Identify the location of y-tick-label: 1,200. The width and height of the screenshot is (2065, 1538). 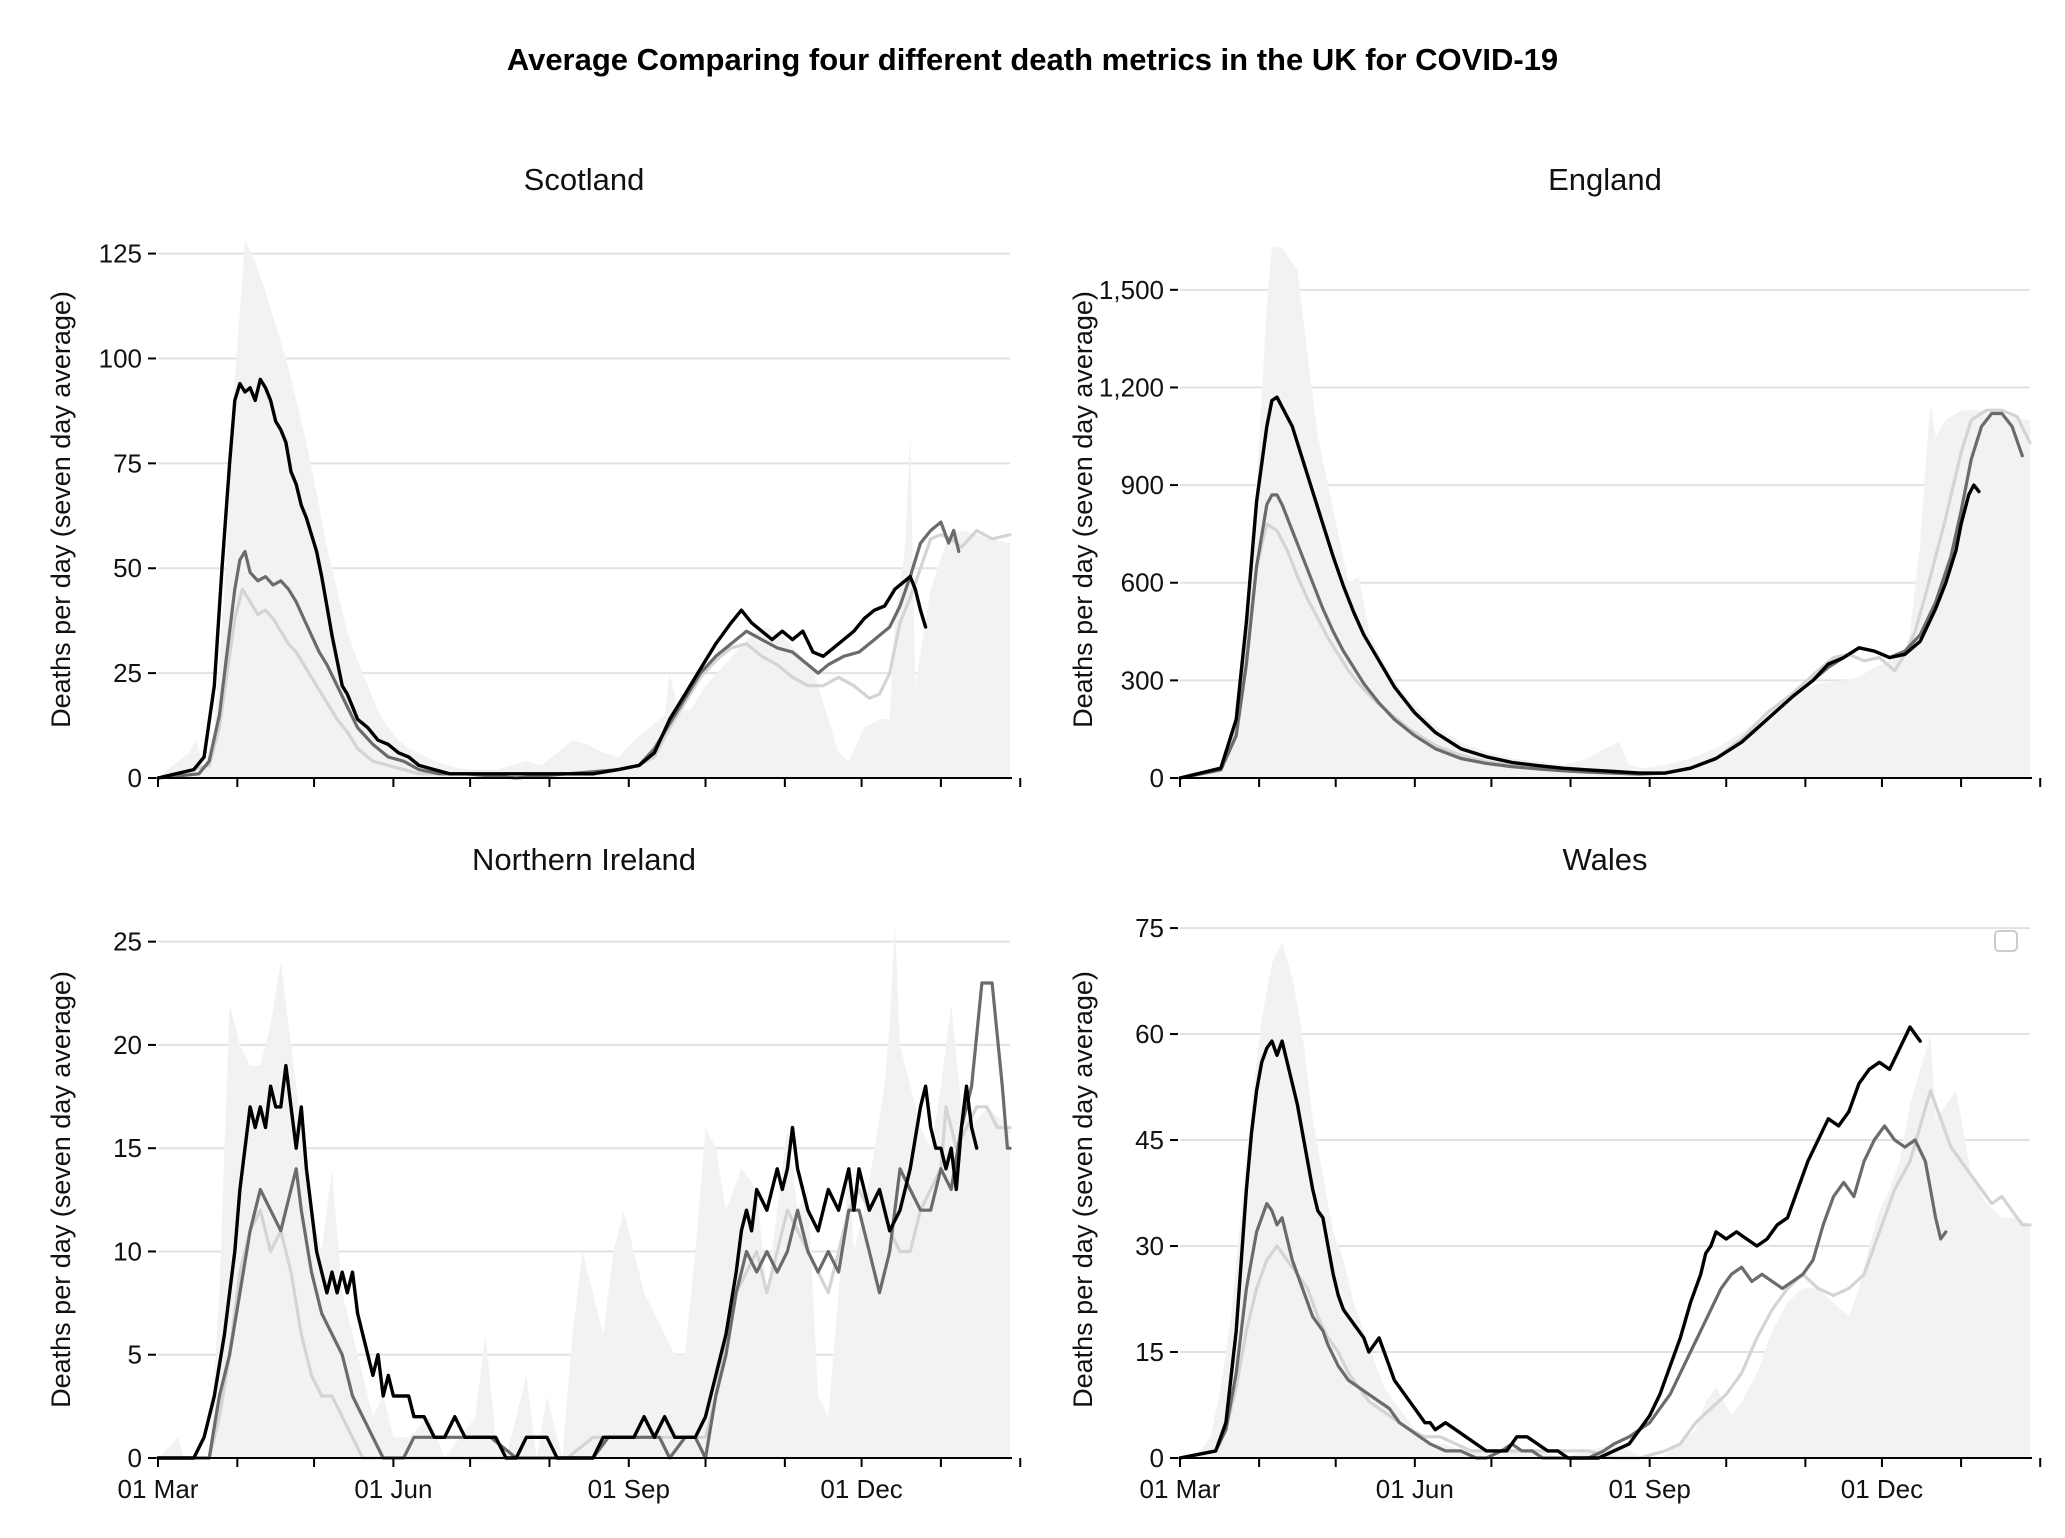
(1131, 387).